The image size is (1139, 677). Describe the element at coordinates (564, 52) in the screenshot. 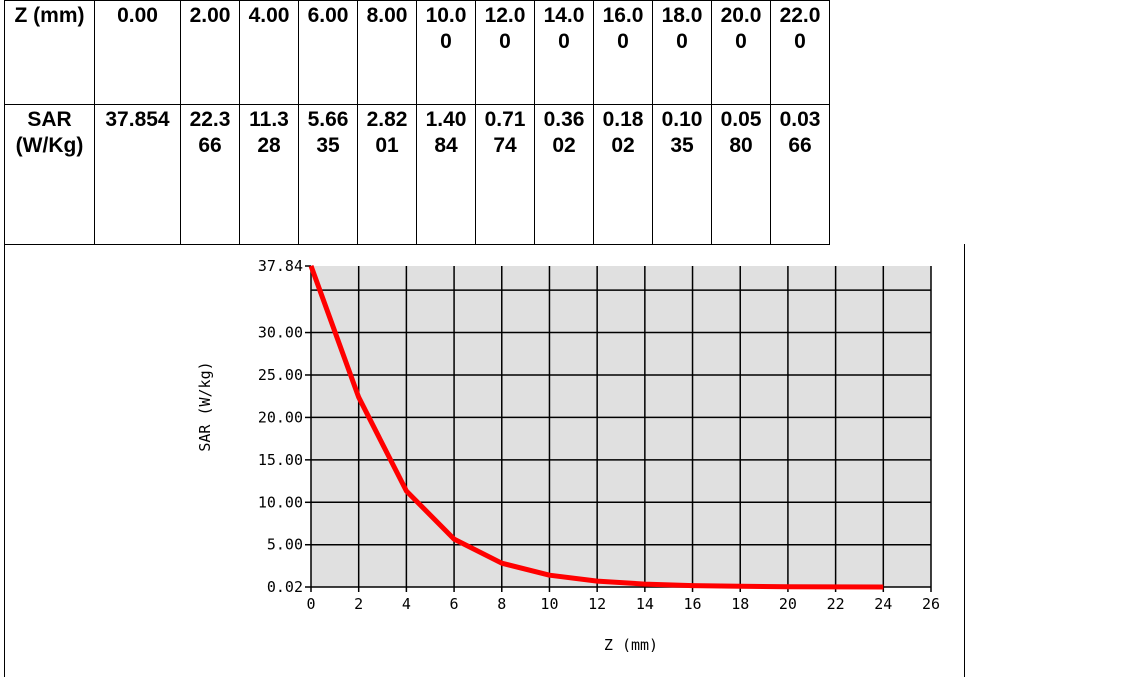

I see `z-value-cell: 14.00` at that location.